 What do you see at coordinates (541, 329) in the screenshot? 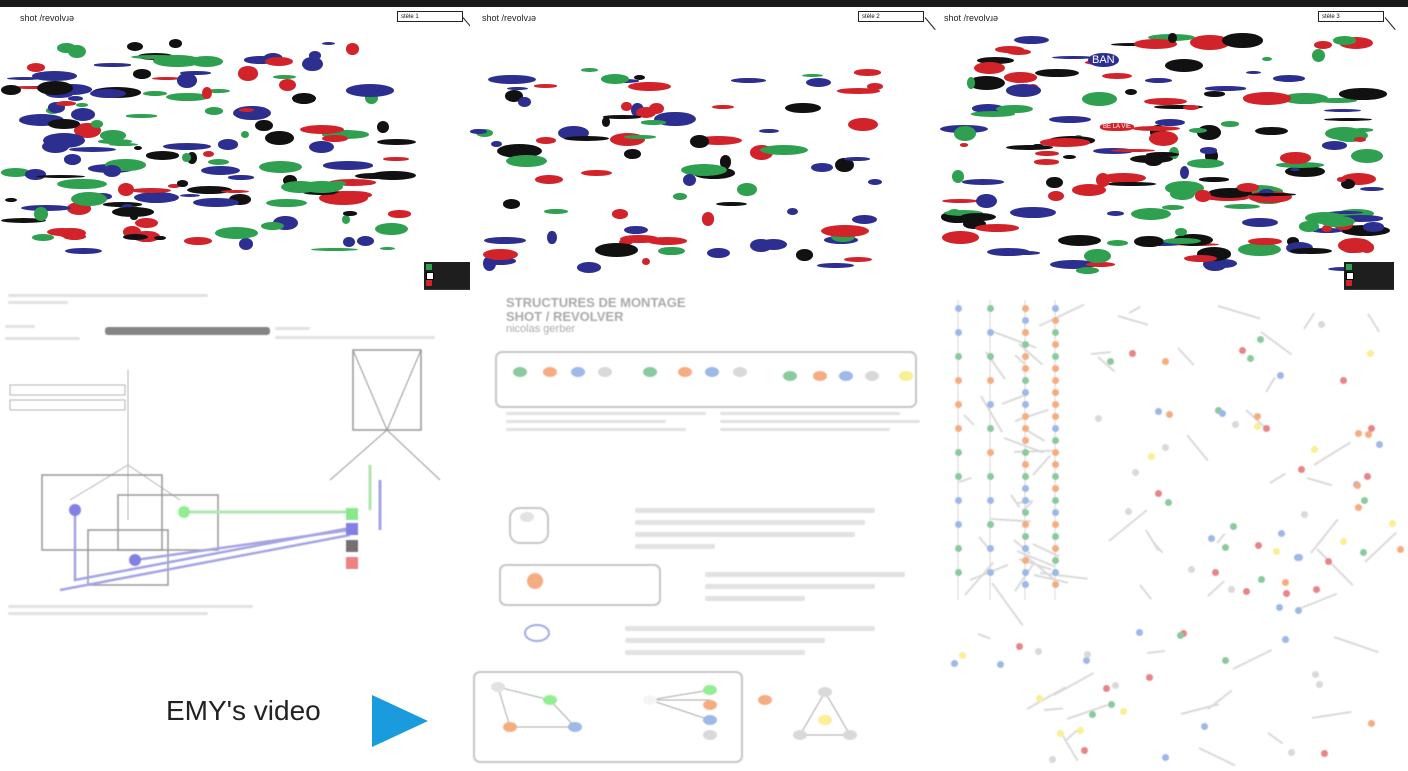
I see `heading-line: nicolas gerber` at bounding box center [541, 329].